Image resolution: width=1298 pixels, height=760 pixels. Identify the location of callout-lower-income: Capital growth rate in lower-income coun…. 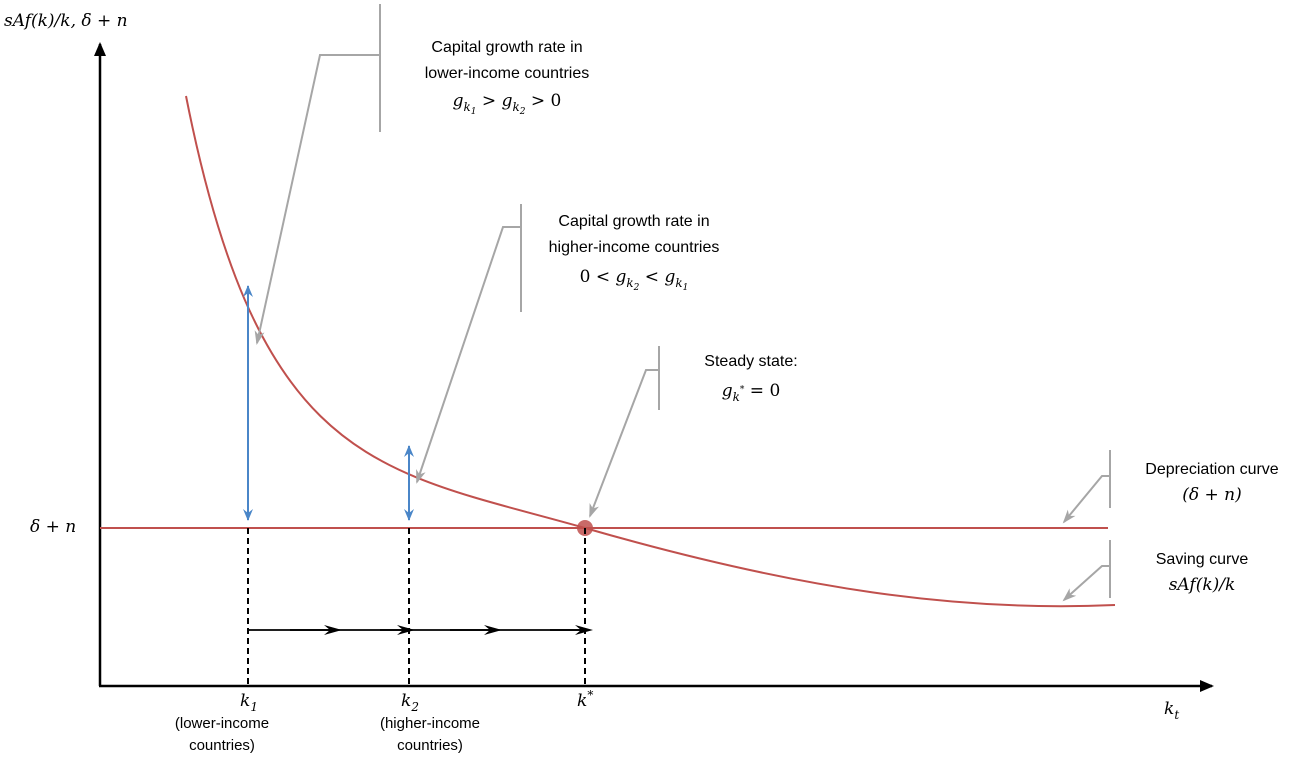
(422, 174).